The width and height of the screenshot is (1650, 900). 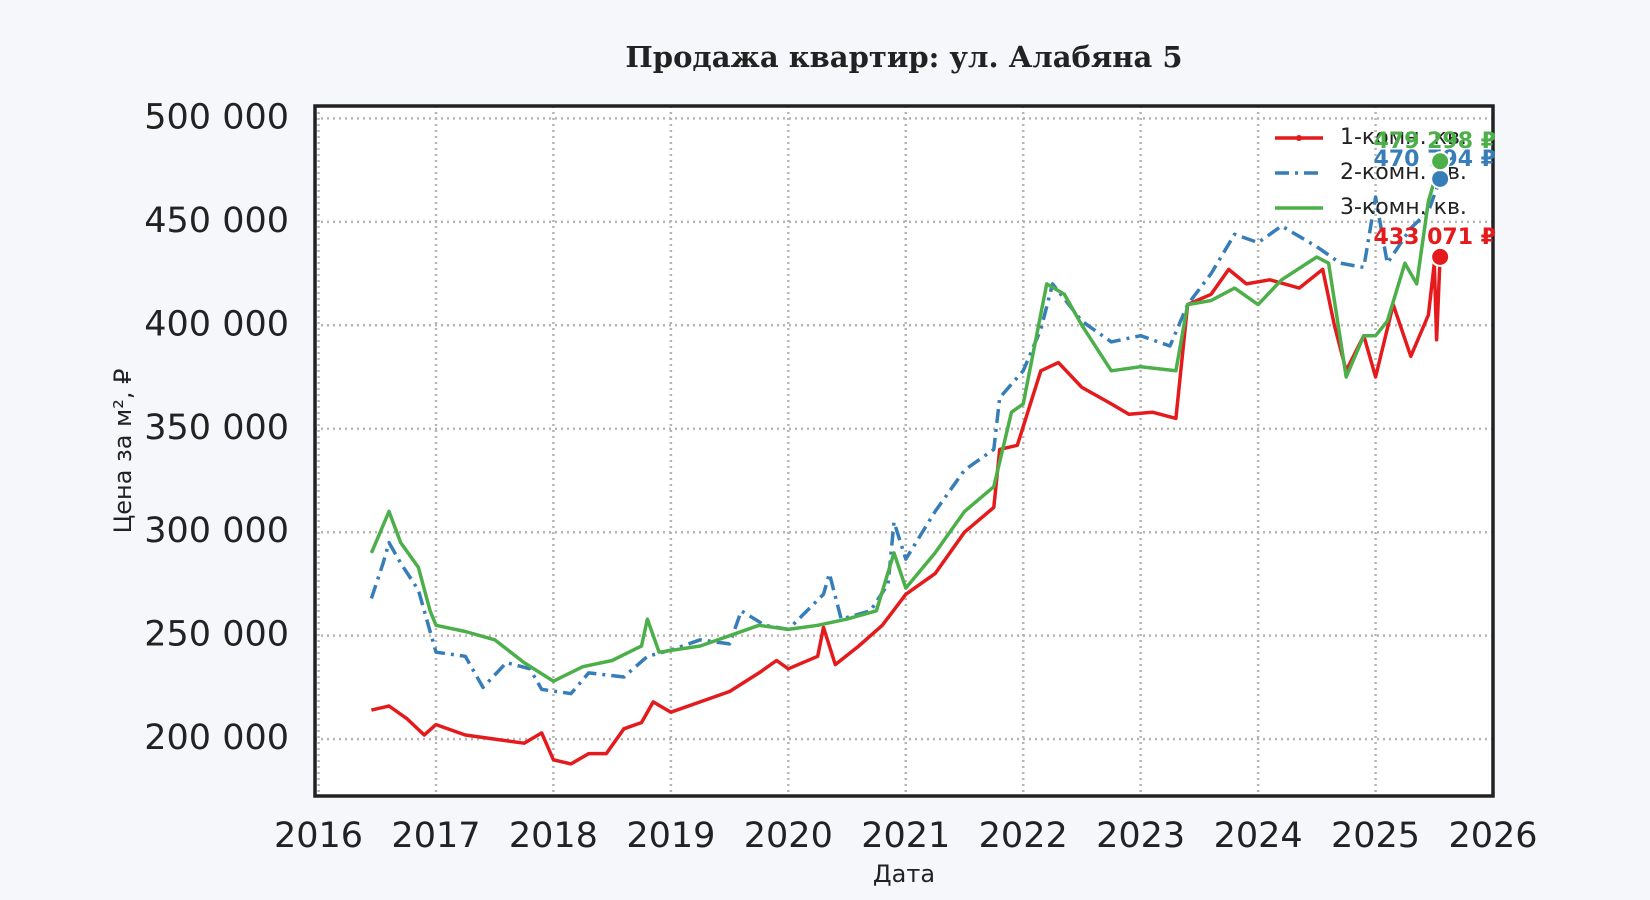 I want to click on x-tick-label: 2024, so click(x=1258, y=836).